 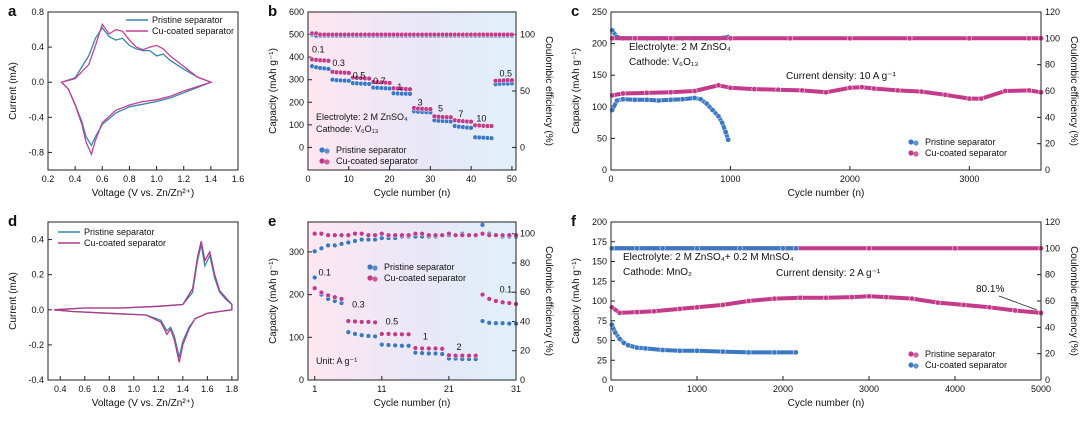 What do you see at coordinates (599, 12) in the screenshot?
I see `y-tick-label: 250` at bounding box center [599, 12].